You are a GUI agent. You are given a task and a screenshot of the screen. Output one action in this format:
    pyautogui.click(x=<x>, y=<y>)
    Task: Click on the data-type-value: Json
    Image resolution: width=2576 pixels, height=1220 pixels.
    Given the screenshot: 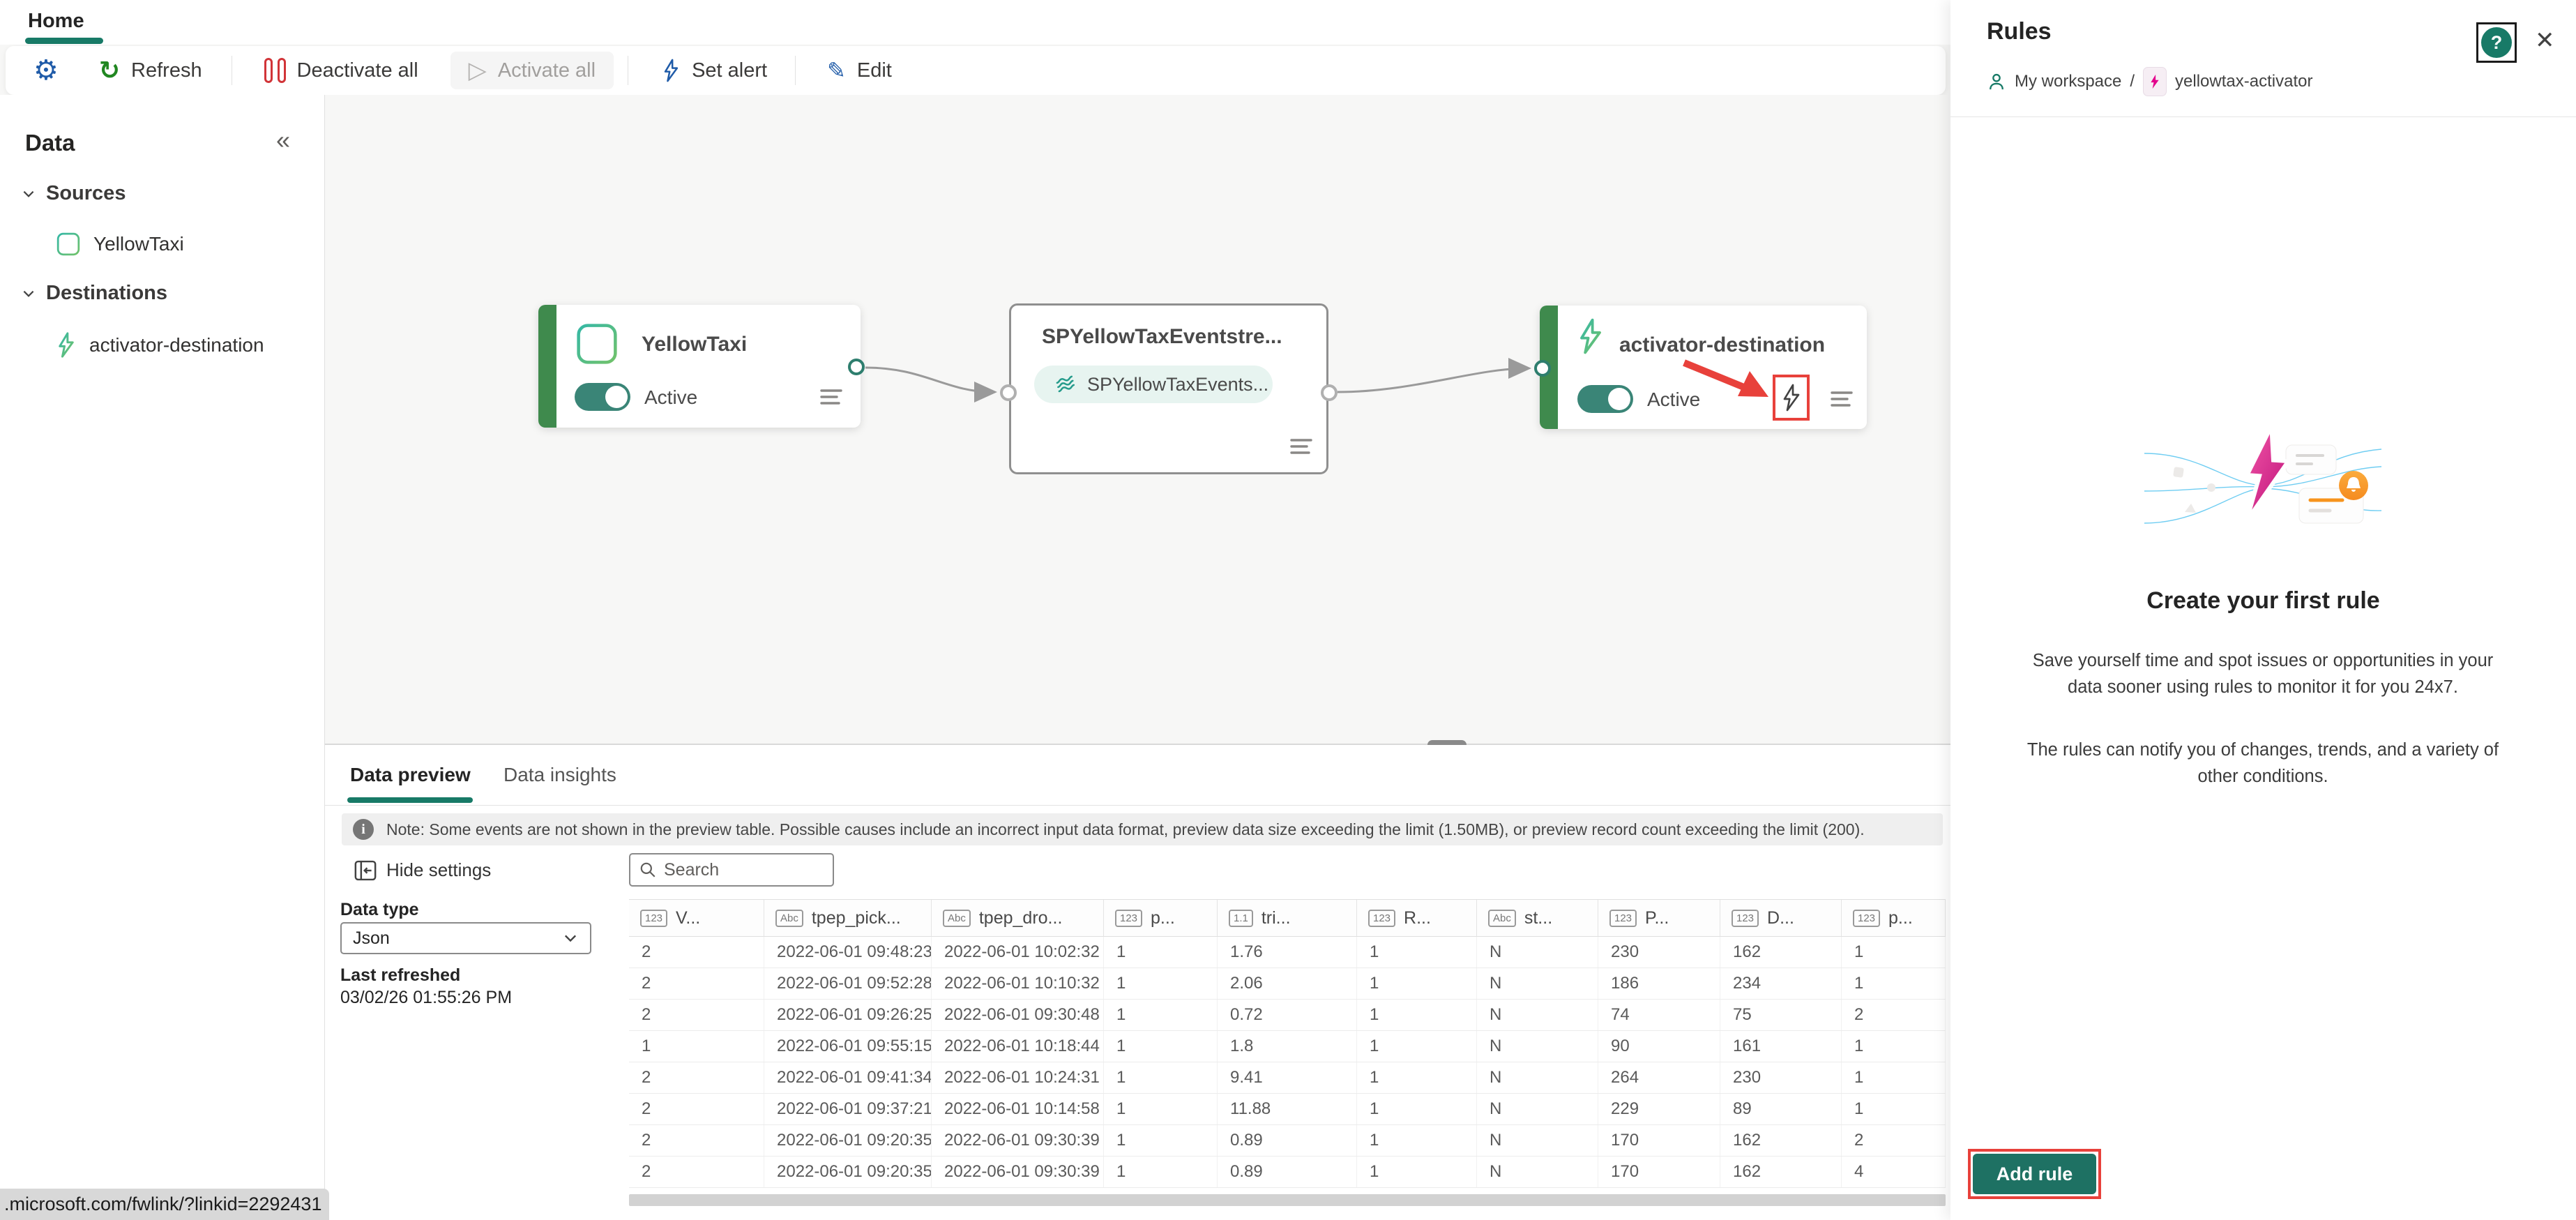 What is the action you would take?
    pyautogui.click(x=371, y=938)
    